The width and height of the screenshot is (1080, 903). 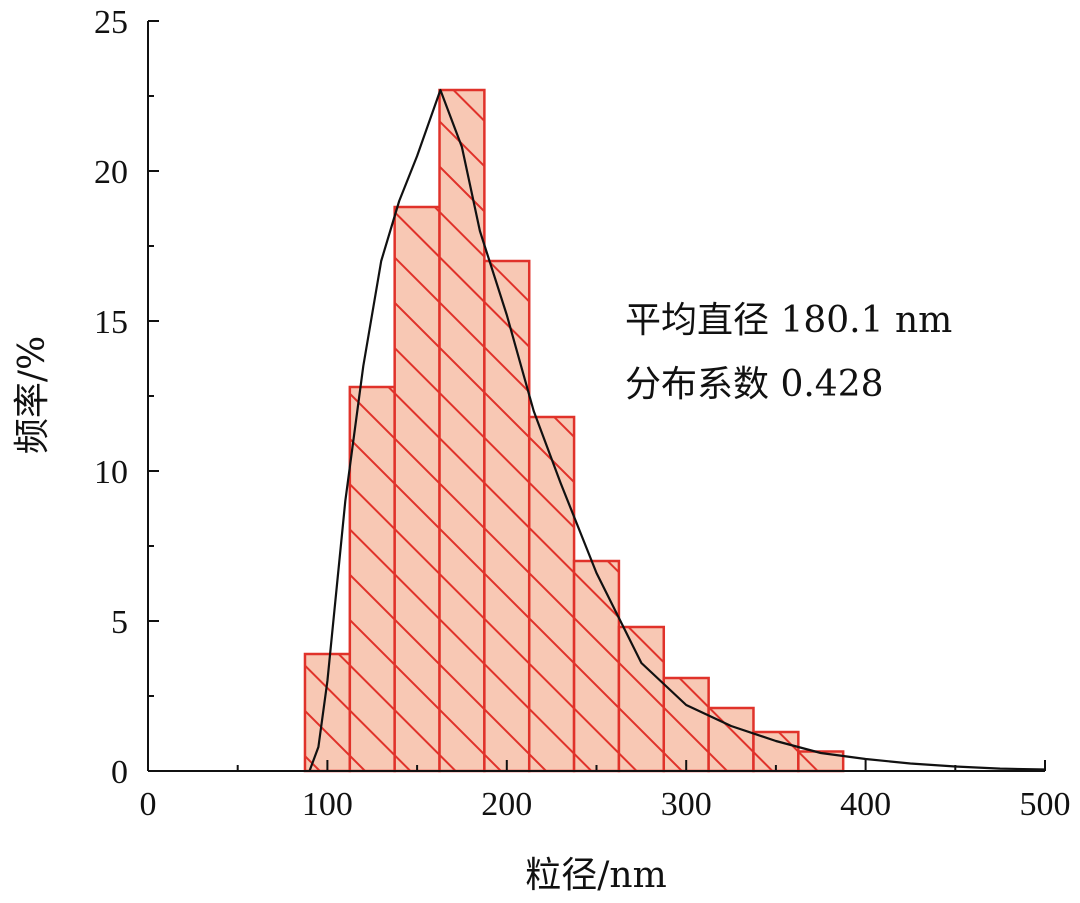 I want to click on x-tick-label-0: 0, so click(x=148, y=804).